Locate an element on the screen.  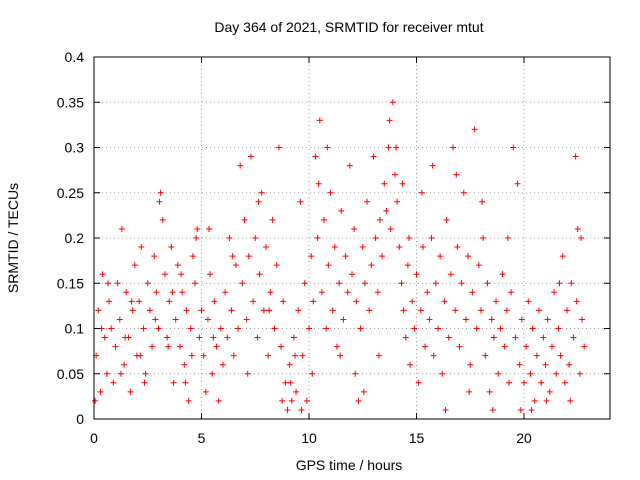
y-tick-label: 0.2 is located at coordinates (75, 238).